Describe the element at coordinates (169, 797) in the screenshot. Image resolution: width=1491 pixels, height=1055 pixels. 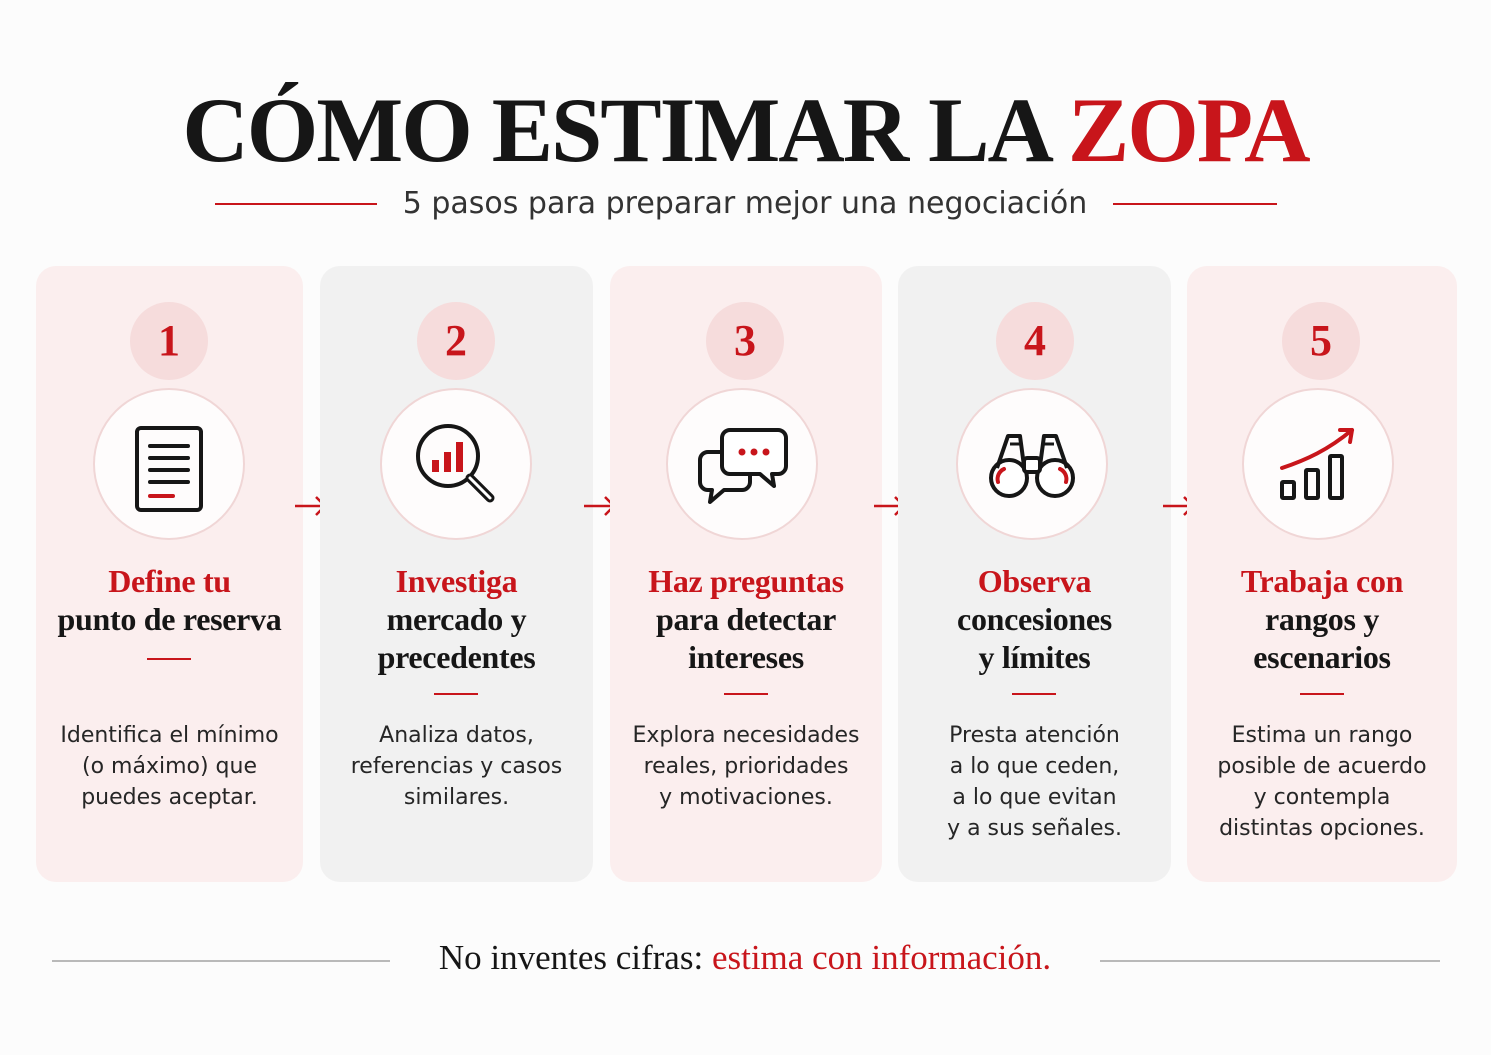
I see `desc-line: puedes aceptar.` at that location.